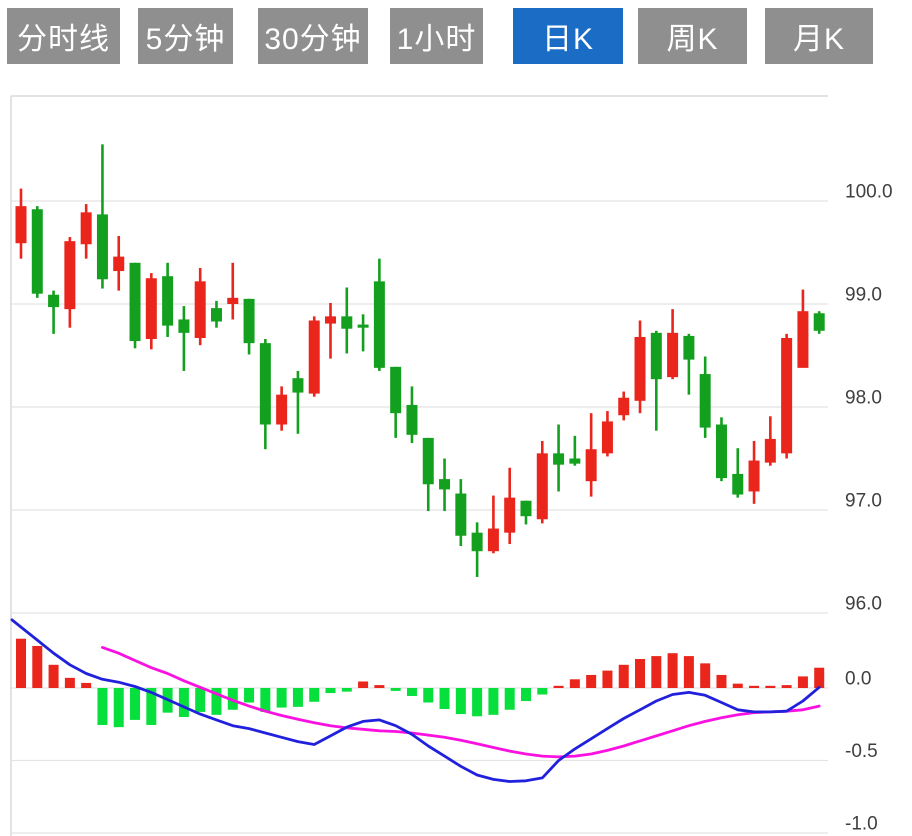  I want to click on dea-line, so click(461, 702).